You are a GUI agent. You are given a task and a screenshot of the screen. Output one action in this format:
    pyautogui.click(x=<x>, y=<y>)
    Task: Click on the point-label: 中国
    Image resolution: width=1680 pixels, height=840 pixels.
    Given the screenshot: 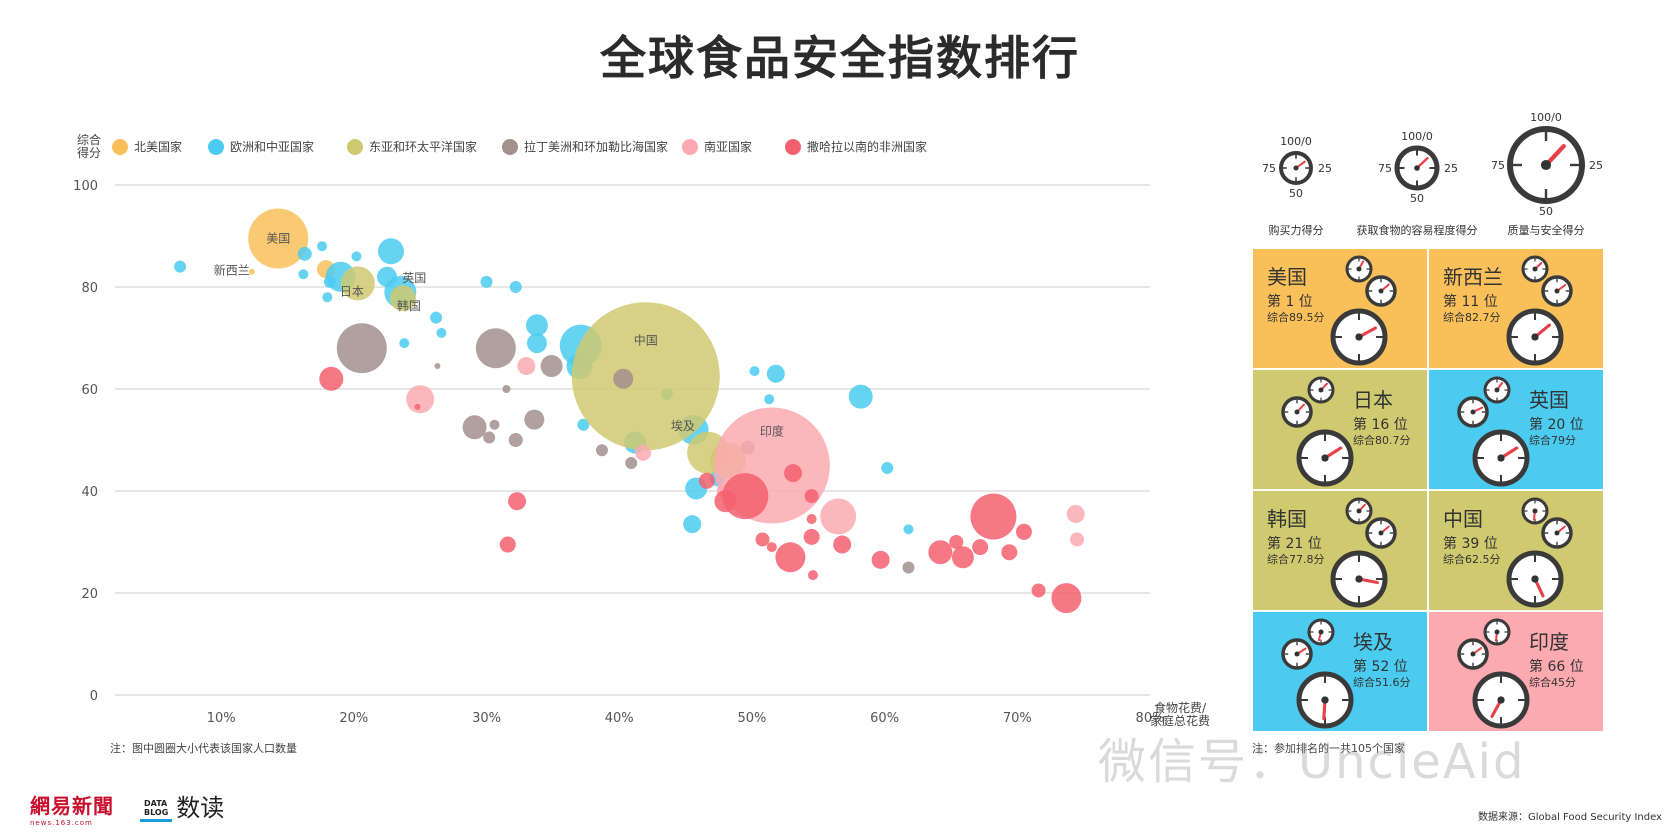 What is the action you would take?
    pyautogui.click(x=646, y=339)
    